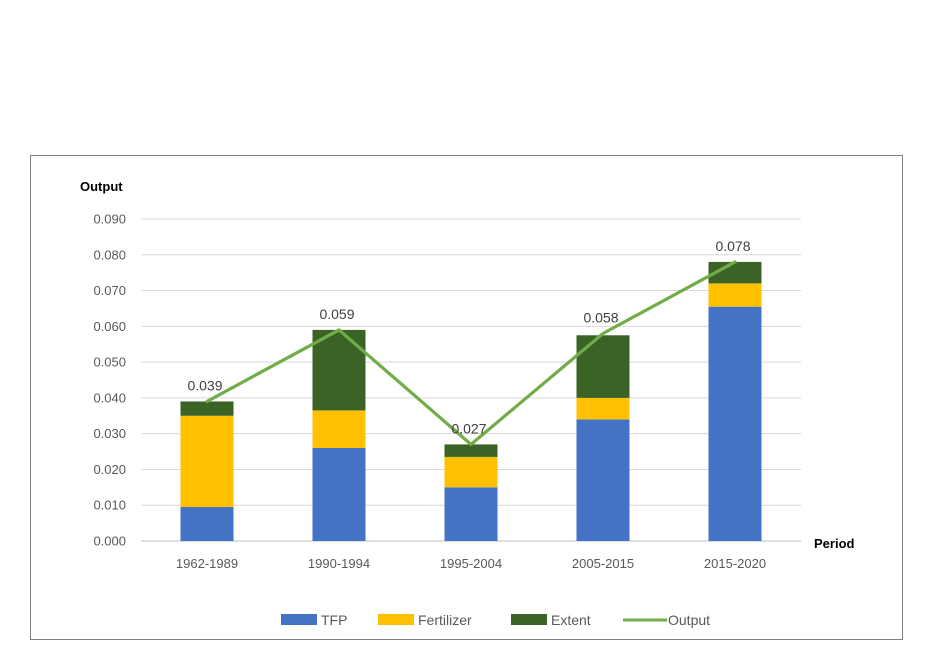 This screenshot has width=930, height=670. I want to click on y-tick-label: 0.060, so click(109, 326).